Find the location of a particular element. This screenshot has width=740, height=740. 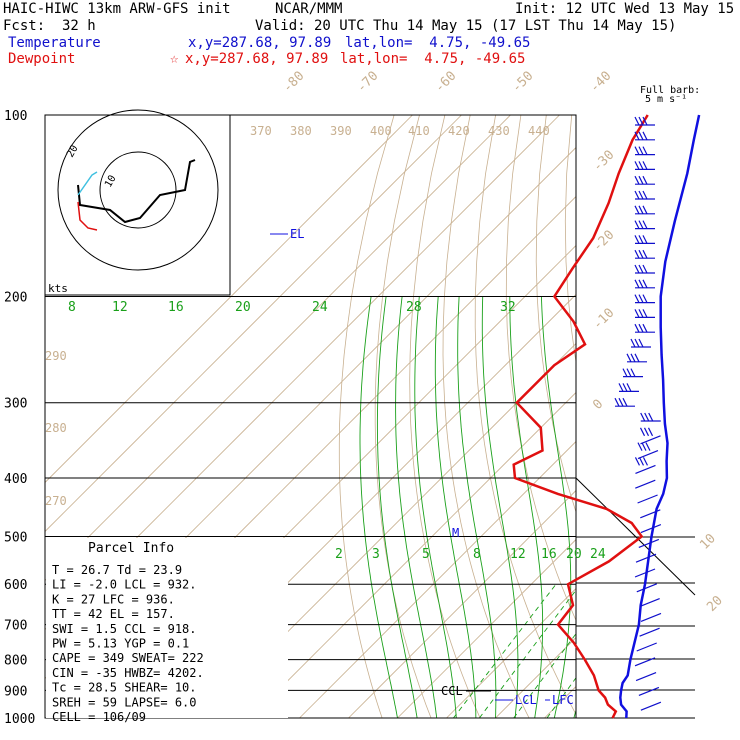

parcel-info-row: CELL = 106/09 is located at coordinates (99, 717).